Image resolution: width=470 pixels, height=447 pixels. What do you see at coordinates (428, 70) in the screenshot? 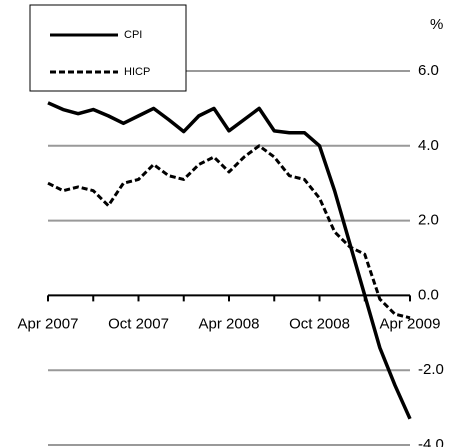
I see `y-tick-label: 6.0` at bounding box center [428, 70].